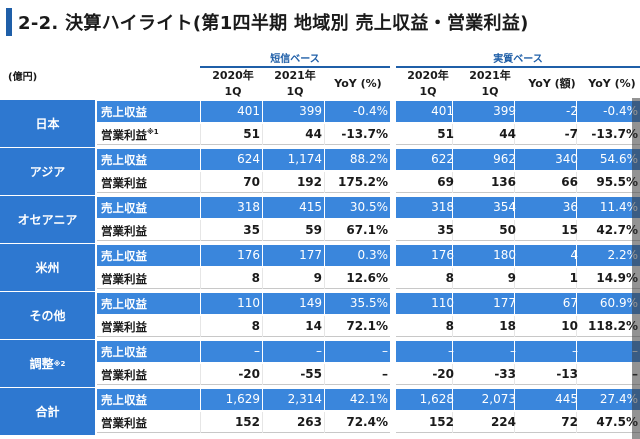  What do you see at coordinates (358, 83) in the screenshot?
I see `col-header-tanshin-yoy: YoY (%)` at bounding box center [358, 83].